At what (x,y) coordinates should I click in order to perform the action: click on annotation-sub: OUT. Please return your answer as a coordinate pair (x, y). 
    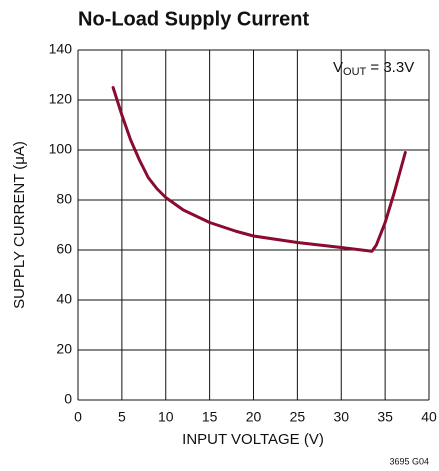
    Looking at the image, I should click on (355, 72).